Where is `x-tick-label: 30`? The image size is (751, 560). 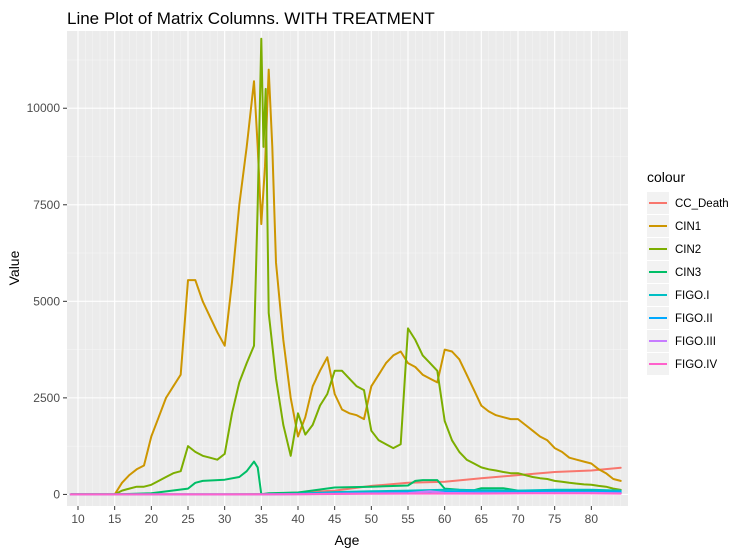
x-tick-label: 30 is located at coordinates (225, 519).